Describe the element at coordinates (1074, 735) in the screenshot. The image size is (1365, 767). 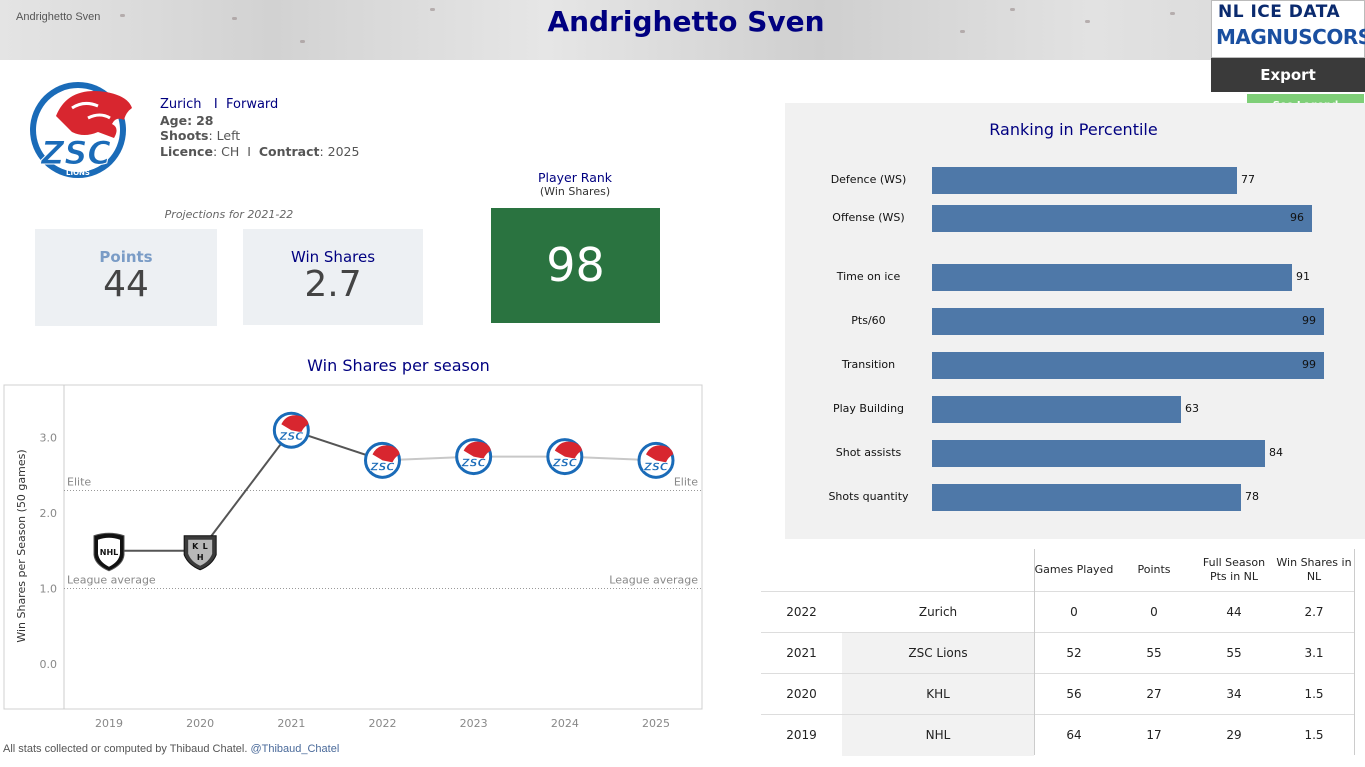
I see `table-cell-value: 64` at that location.